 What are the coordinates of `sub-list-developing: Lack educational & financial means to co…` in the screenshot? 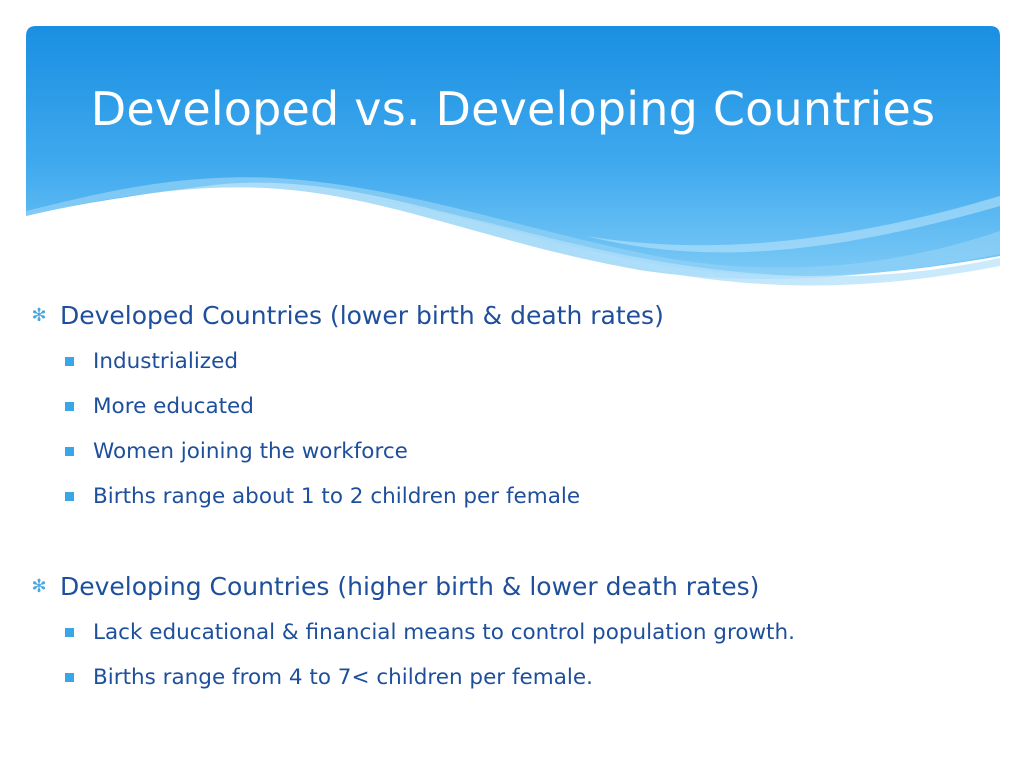 It's located at (510, 655).